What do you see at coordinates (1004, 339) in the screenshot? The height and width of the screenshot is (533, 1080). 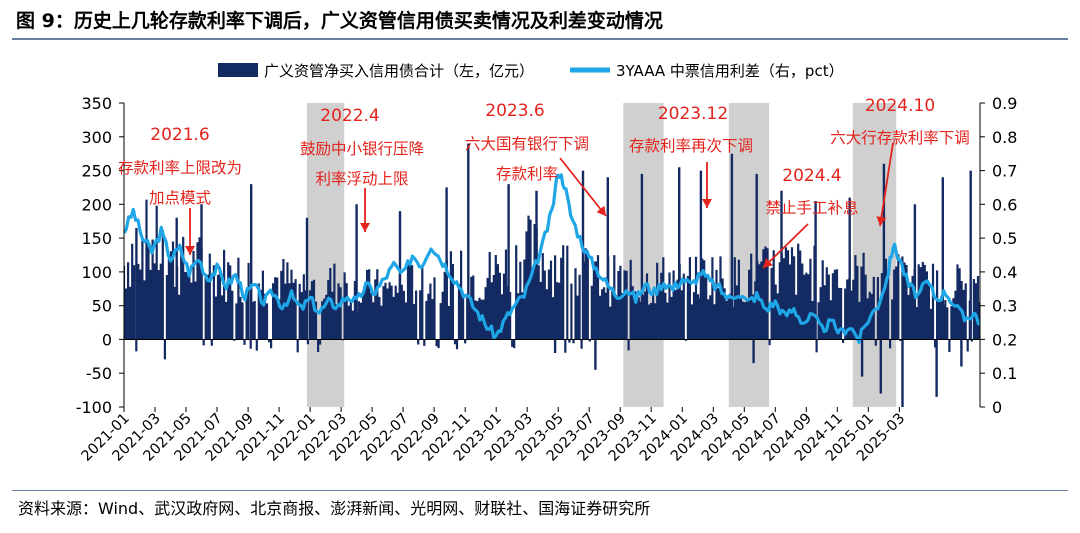 I see `right-tick-label: 0.2` at bounding box center [1004, 339].